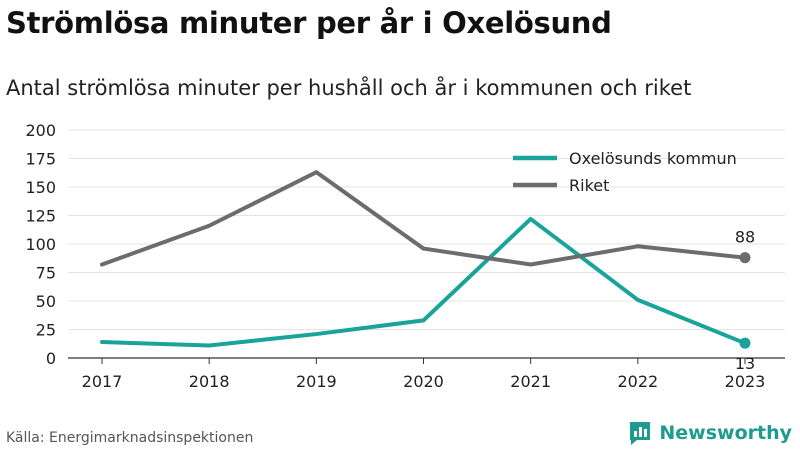  I want to click on source-note: Källa: Energimarknadsinspektionen, so click(130, 438).